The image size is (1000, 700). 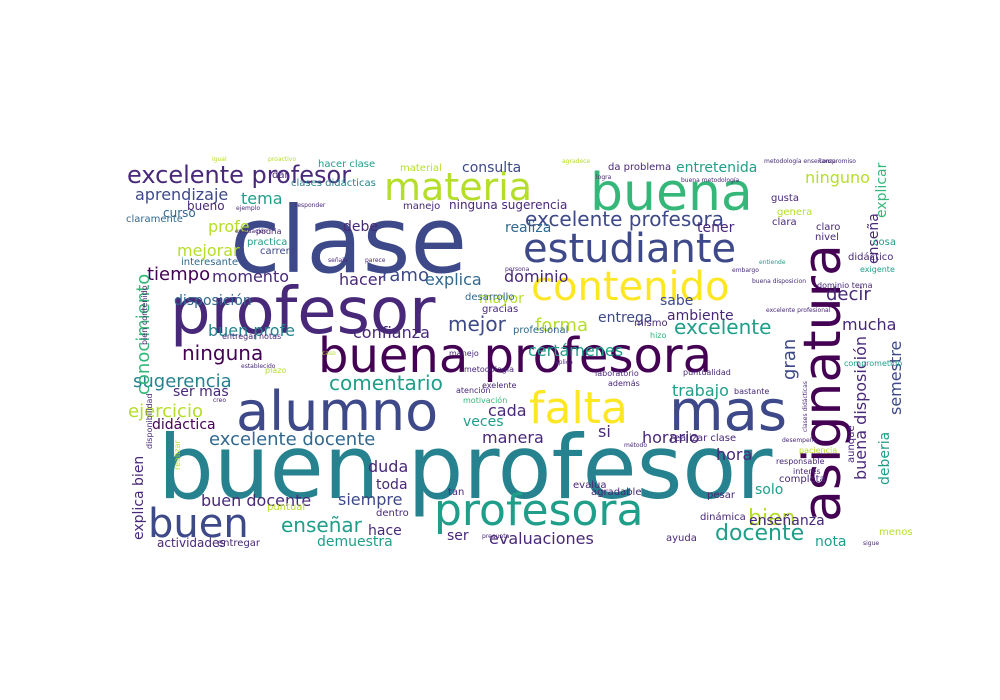 What do you see at coordinates (500, 309) in the screenshot?
I see `cloud-word: gracias` at bounding box center [500, 309].